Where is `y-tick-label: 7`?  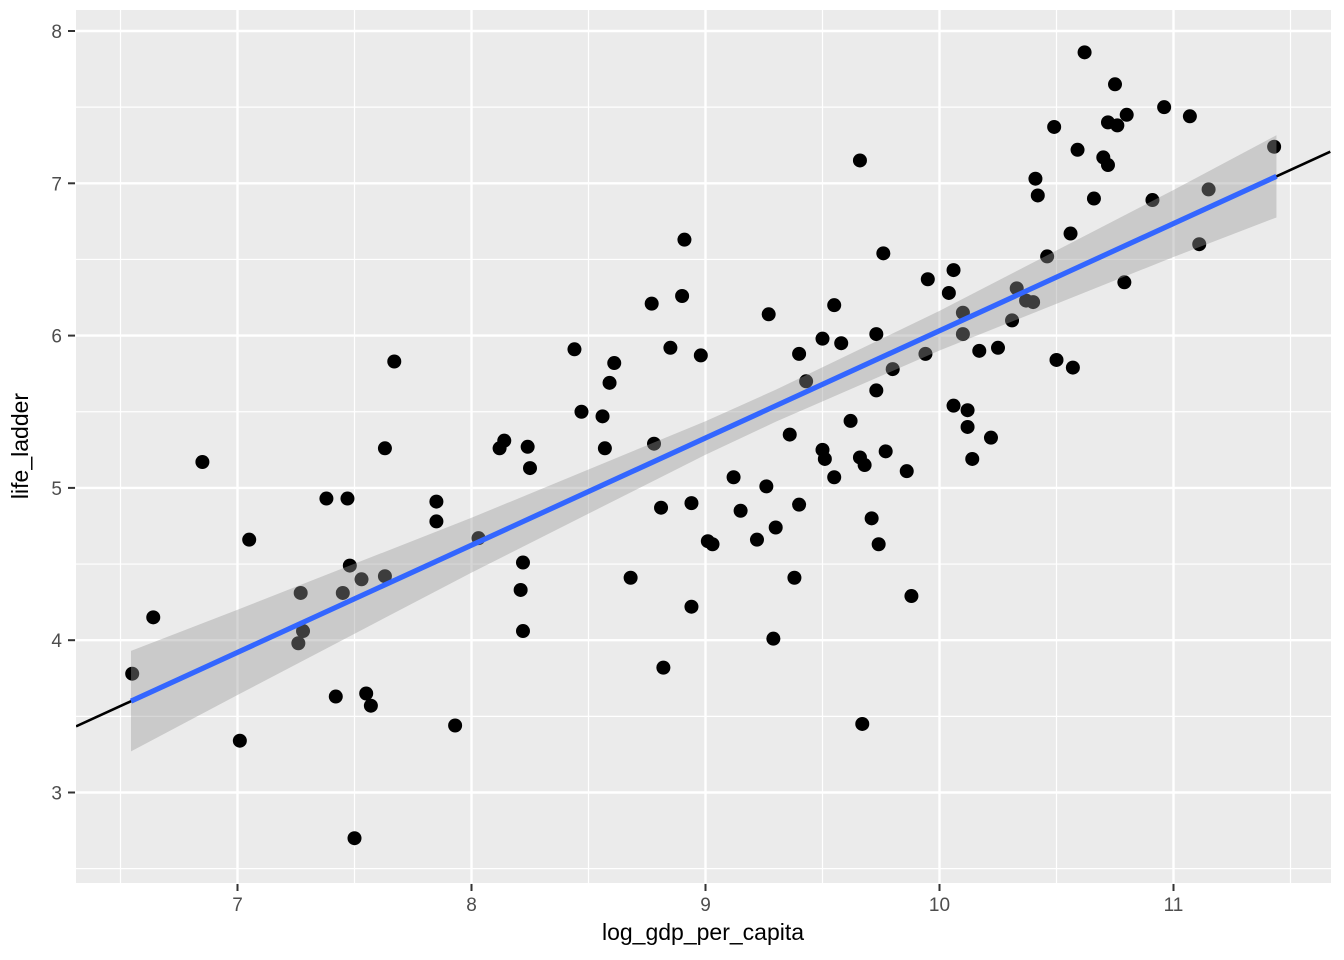 y-tick-label: 7 is located at coordinates (56, 184).